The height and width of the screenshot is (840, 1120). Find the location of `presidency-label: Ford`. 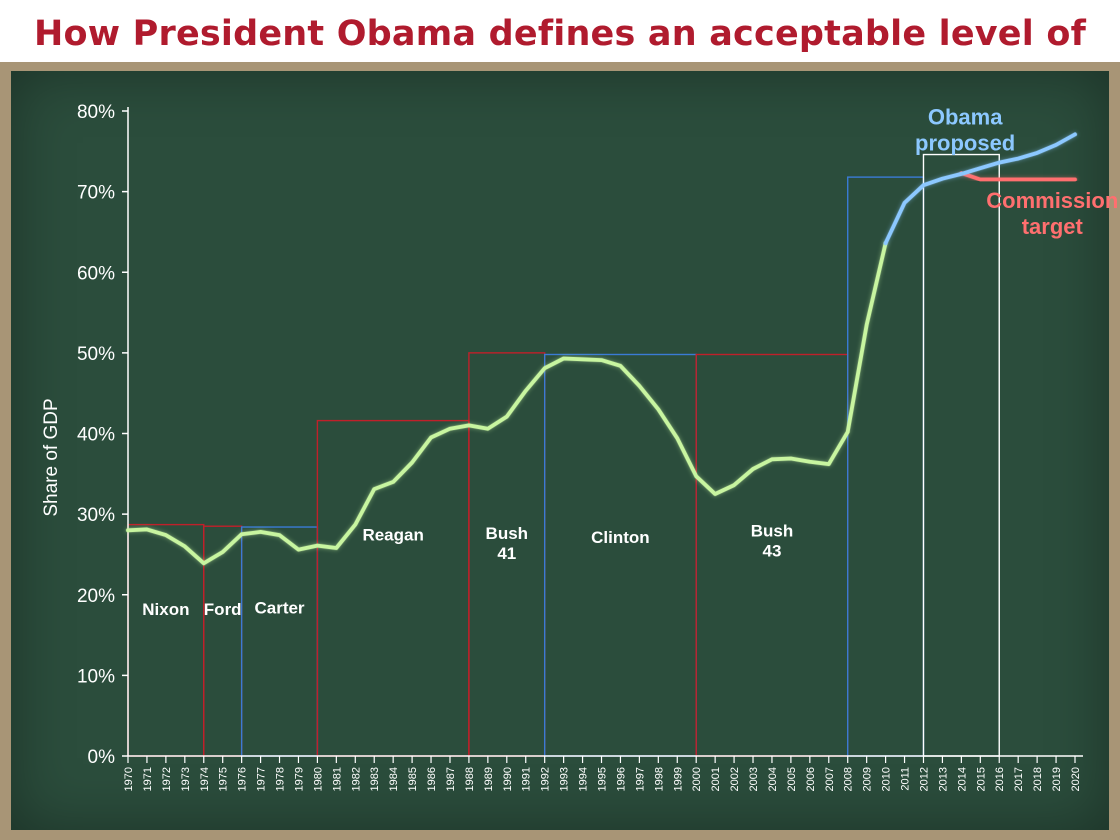

presidency-label: Ford is located at coordinates (223, 609).